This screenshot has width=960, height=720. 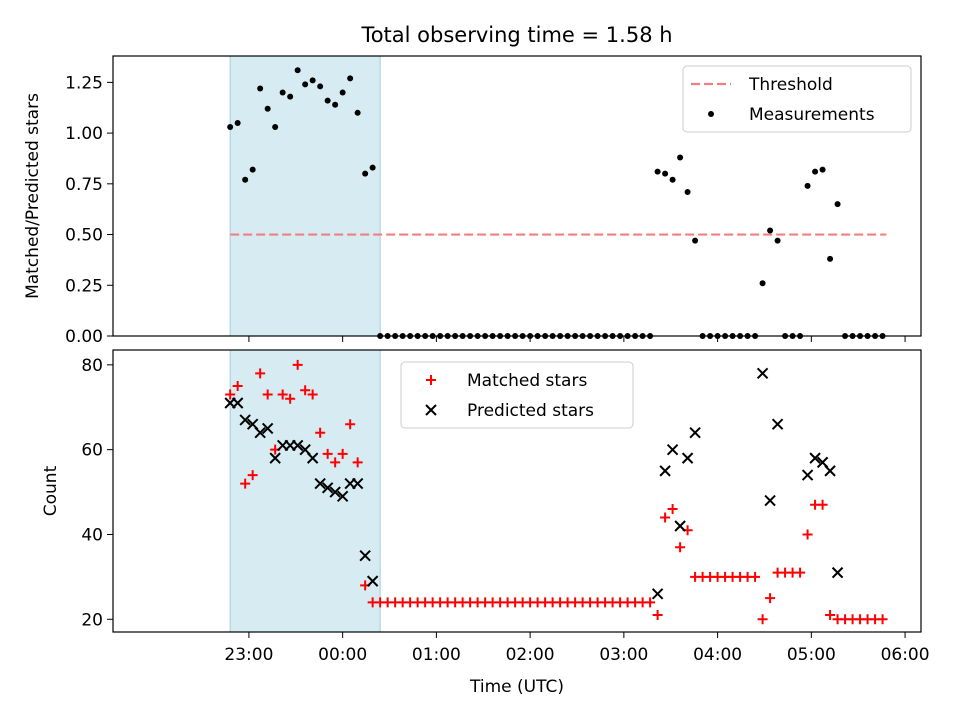 What do you see at coordinates (527, 381) in the screenshot?
I see `legend-matched-label: Matched stars` at bounding box center [527, 381].